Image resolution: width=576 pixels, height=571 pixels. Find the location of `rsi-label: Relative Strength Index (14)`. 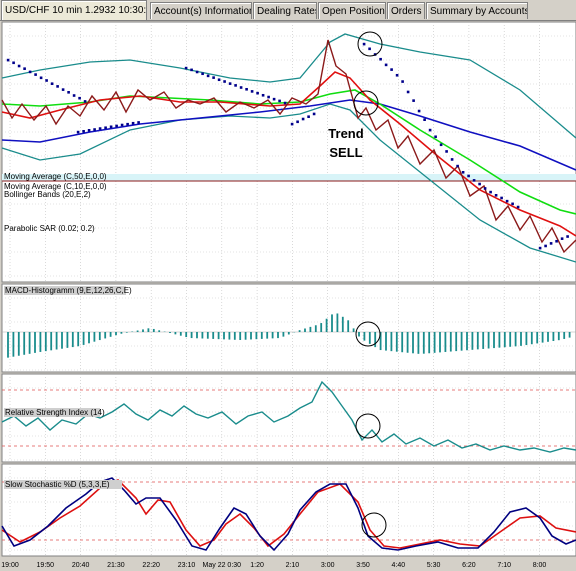

rsi-label: Relative Strength Index (14) is located at coordinates (55, 412).